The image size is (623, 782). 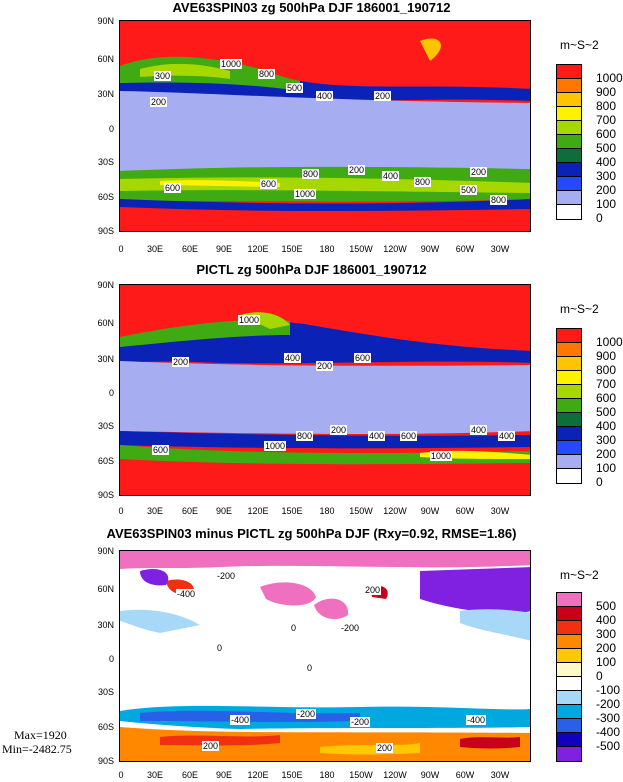 What do you see at coordinates (606, 398) in the screenshot?
I see `colorbar-label: 600` at bounding box center [606, 398].